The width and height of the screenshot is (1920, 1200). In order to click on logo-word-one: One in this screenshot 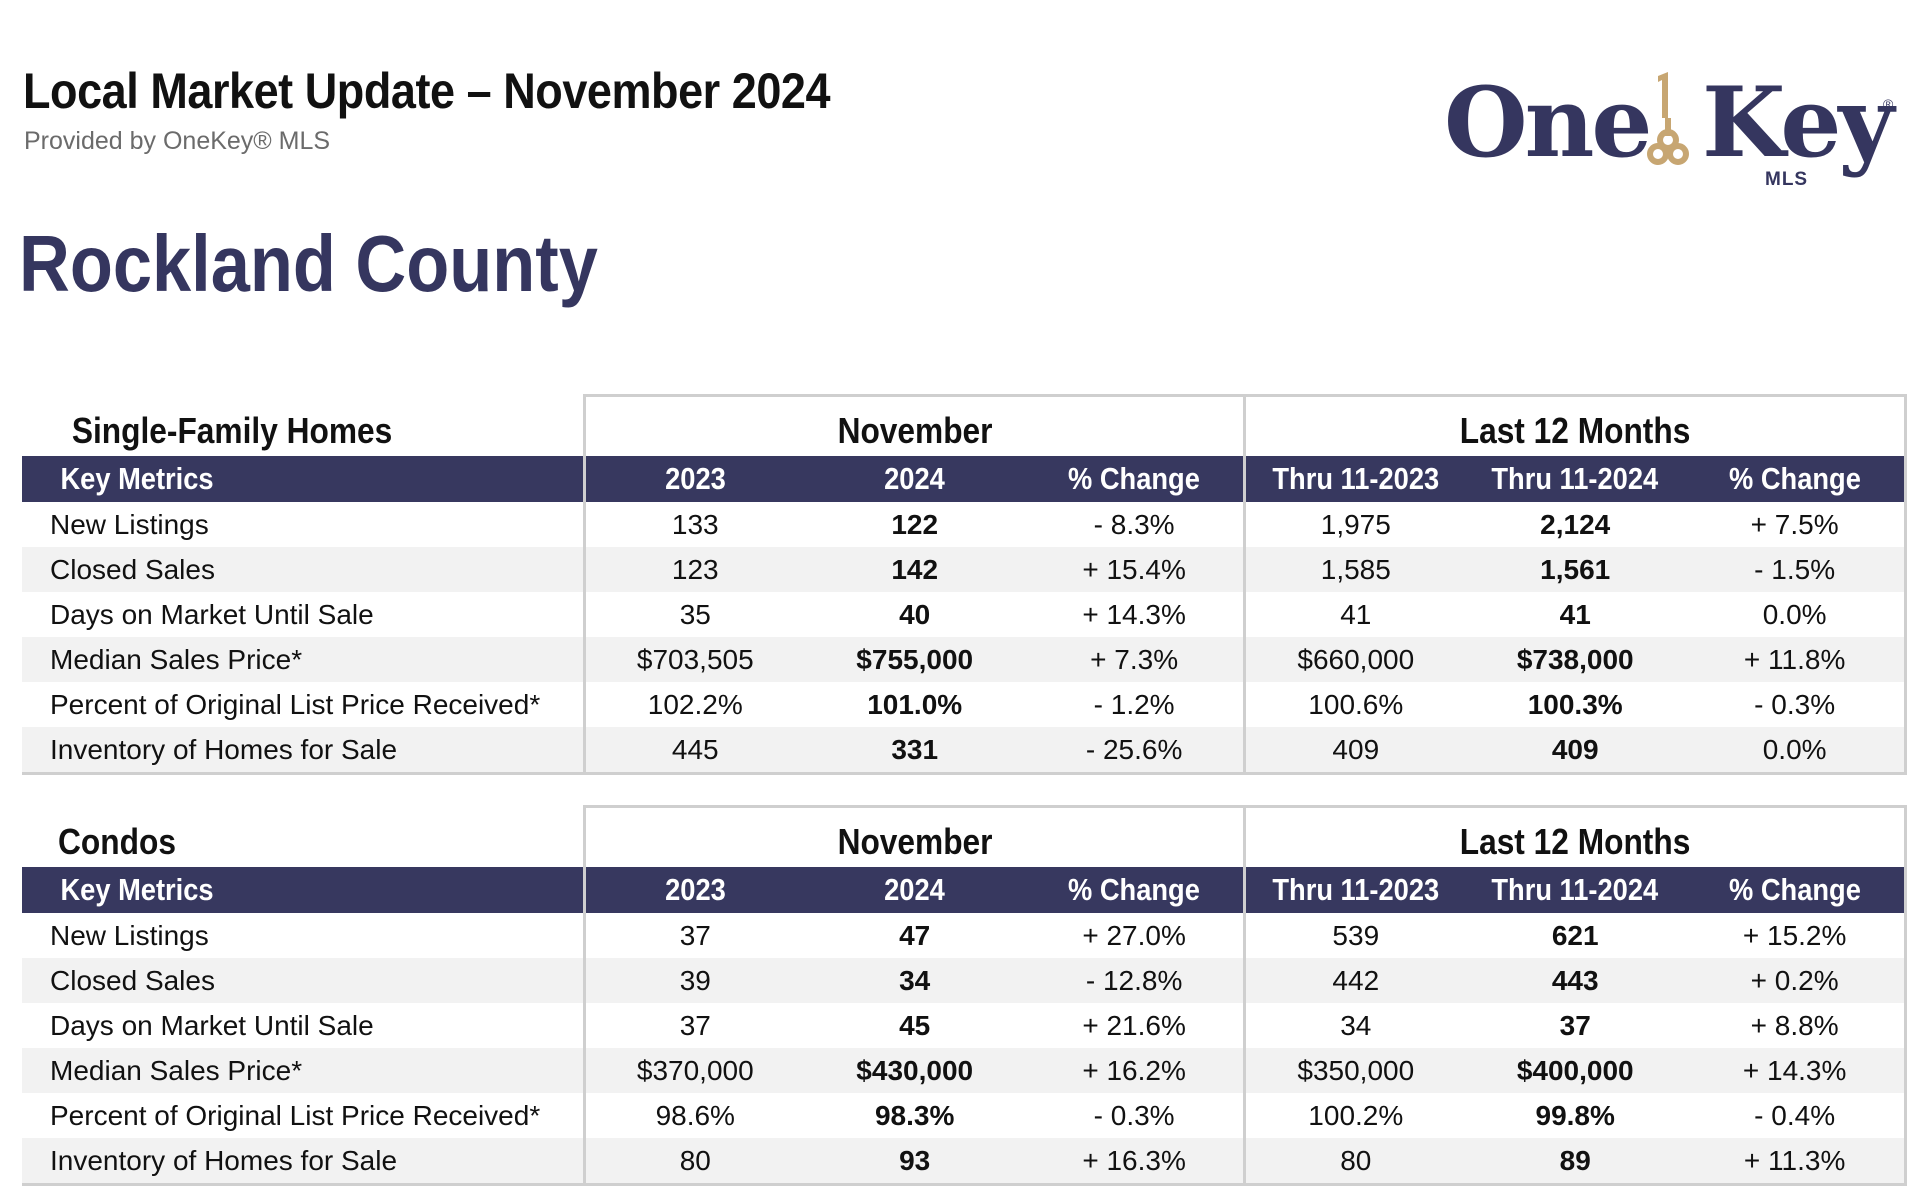, I will do `click(1548, 122)`.